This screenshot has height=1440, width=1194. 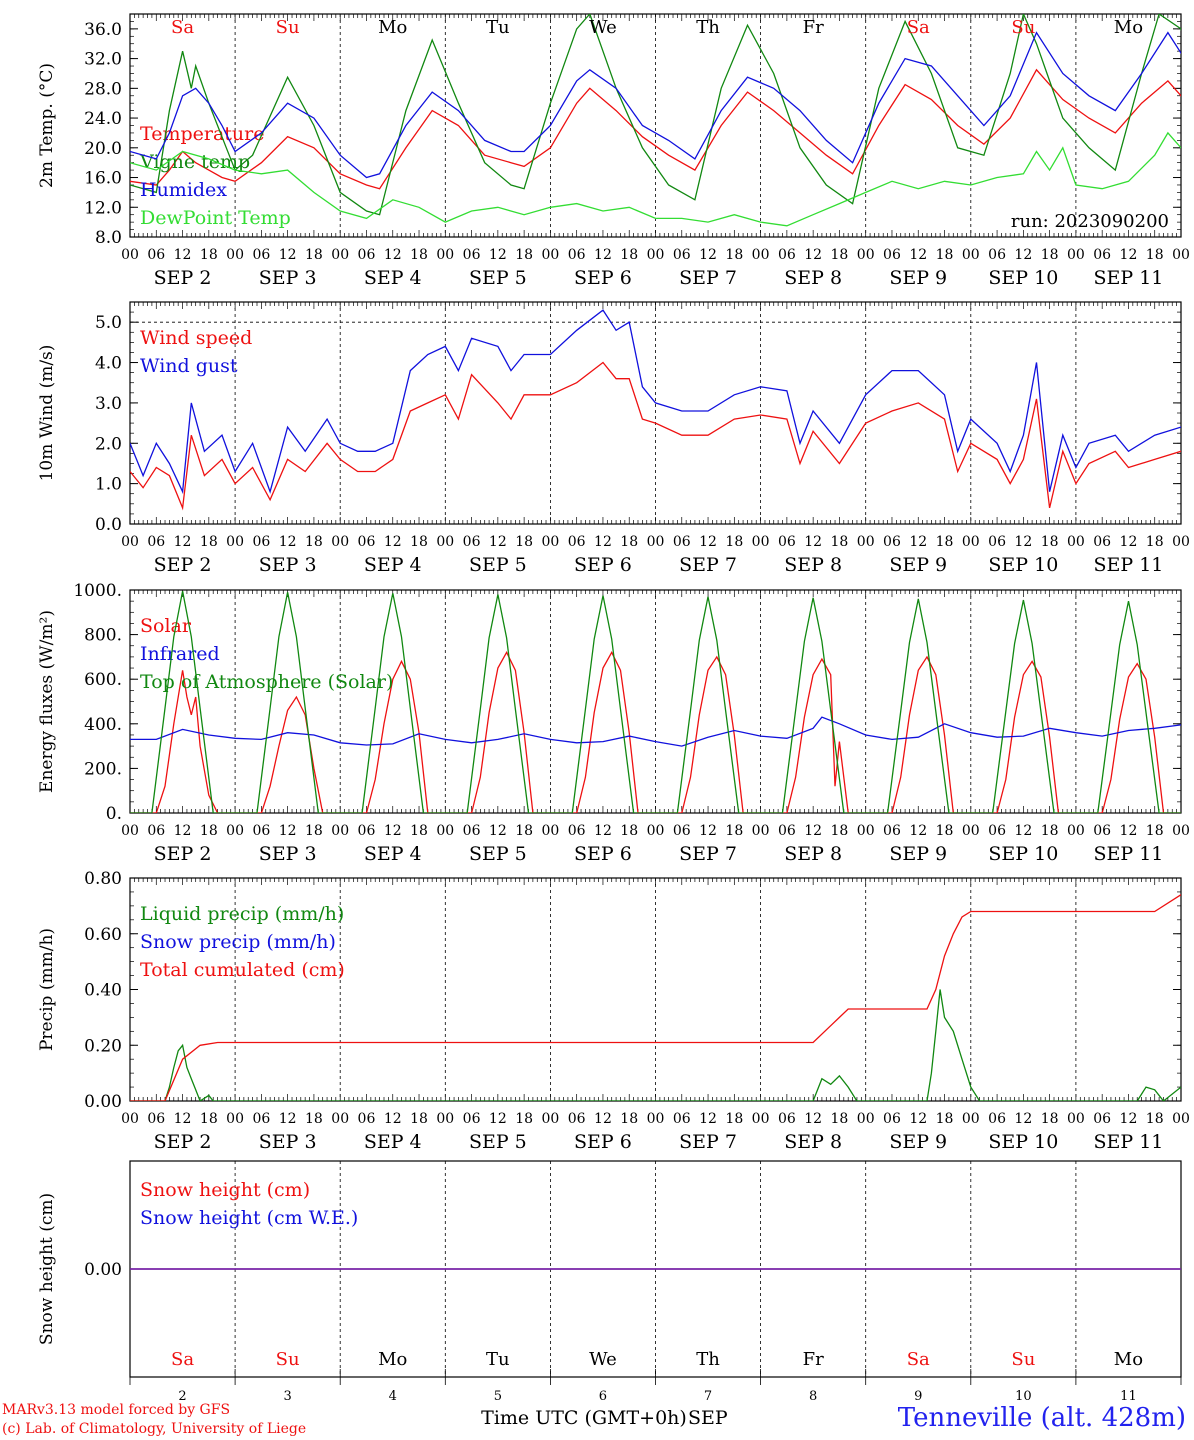 I want to click on y-tick-label: 32.0, so click(x=103, y=60).